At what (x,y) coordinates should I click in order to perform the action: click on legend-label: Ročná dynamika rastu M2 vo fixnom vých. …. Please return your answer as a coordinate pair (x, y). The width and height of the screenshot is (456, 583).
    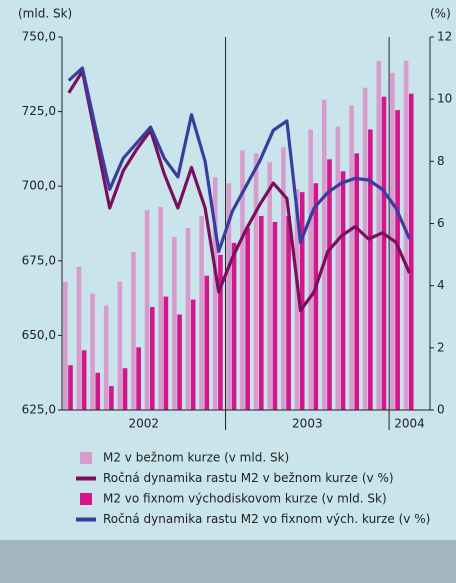
    Looking at the image, I should click on (266, 519).